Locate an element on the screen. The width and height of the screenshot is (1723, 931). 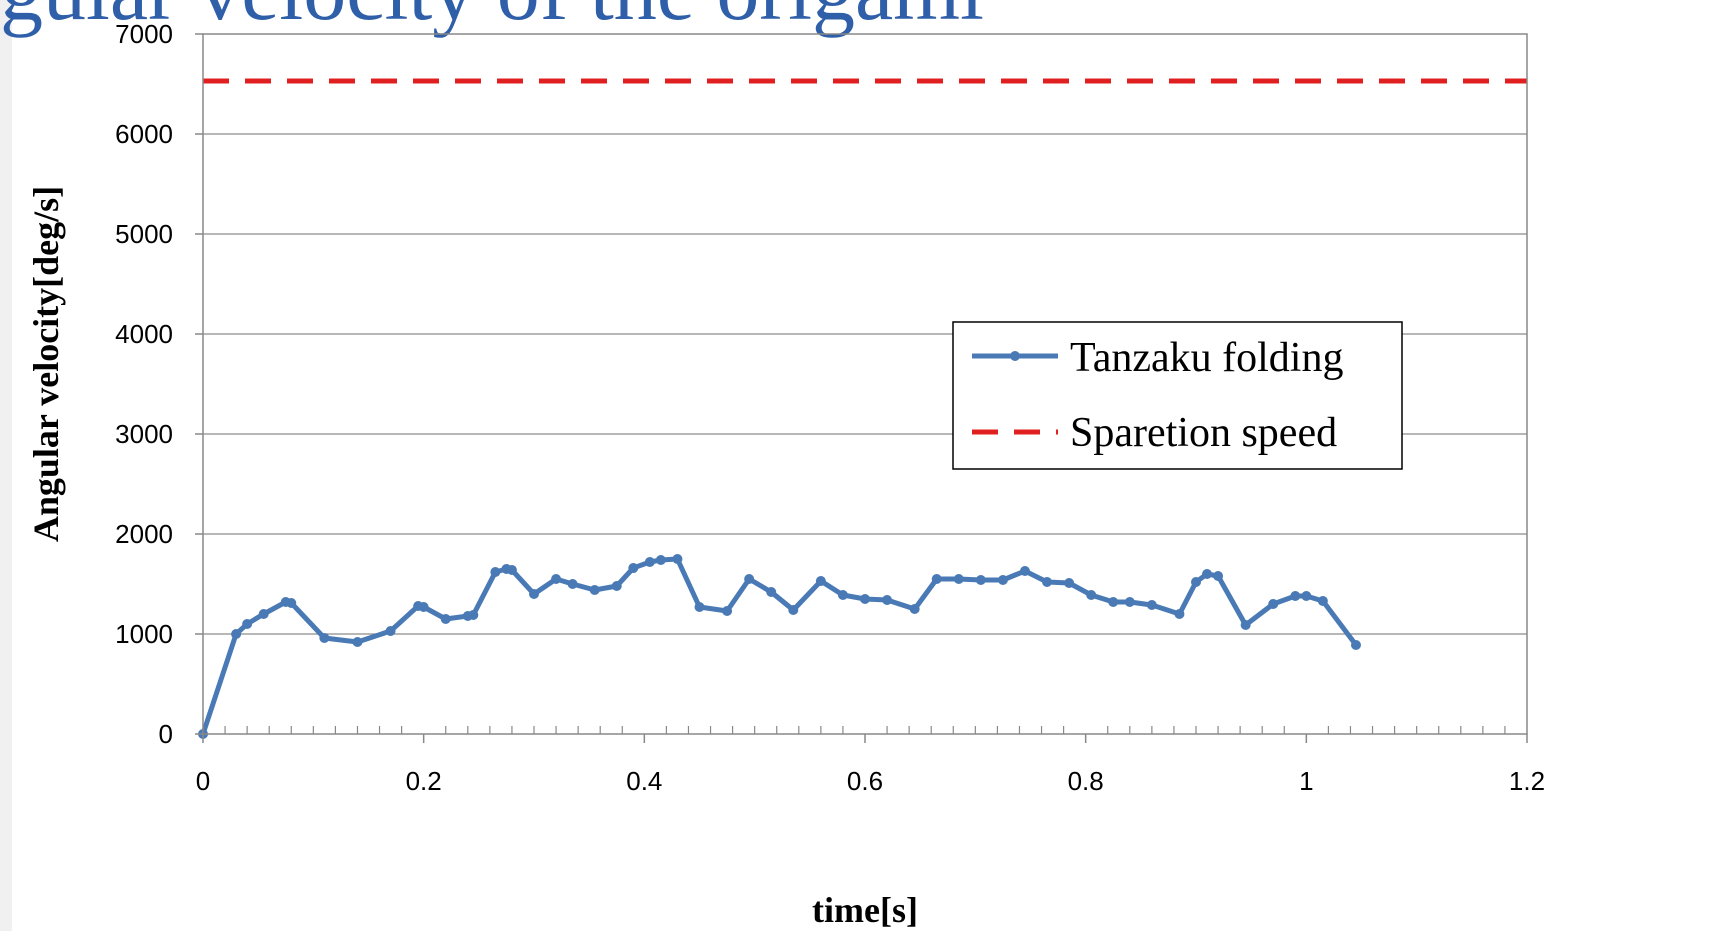
legend-box is located at coordinates (1177, 395).